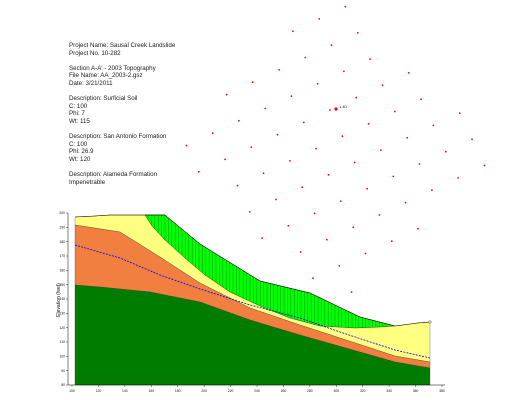  Describe the element at coordinates (336, 109) in the screenshot. I see `critical-center-point` at that location.